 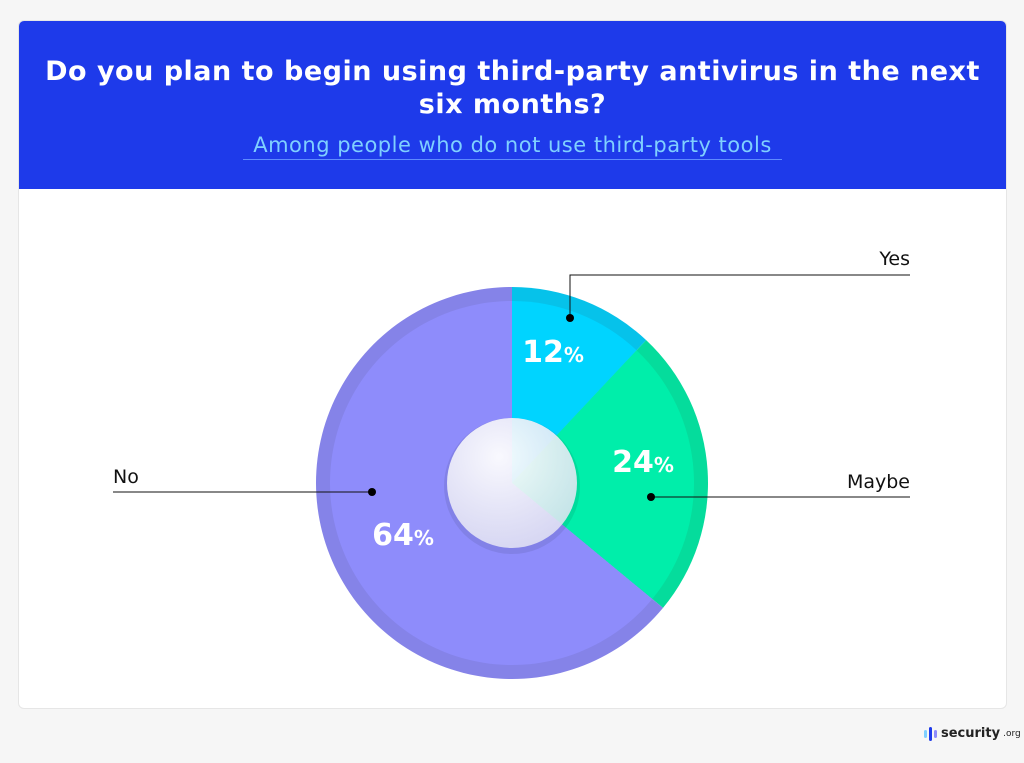 I want to click on logo-suffix: .org, so click(x=1012, y=733).